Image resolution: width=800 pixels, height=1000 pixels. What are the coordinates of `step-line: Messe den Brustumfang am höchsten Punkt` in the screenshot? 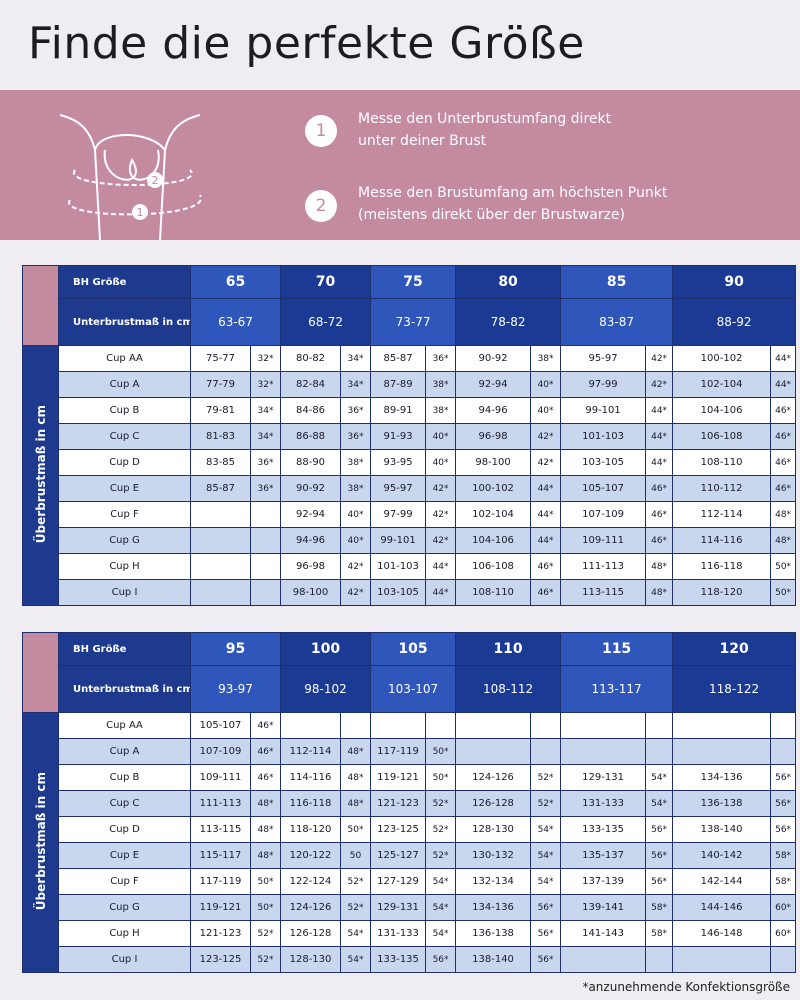 It's located at (513, 193).